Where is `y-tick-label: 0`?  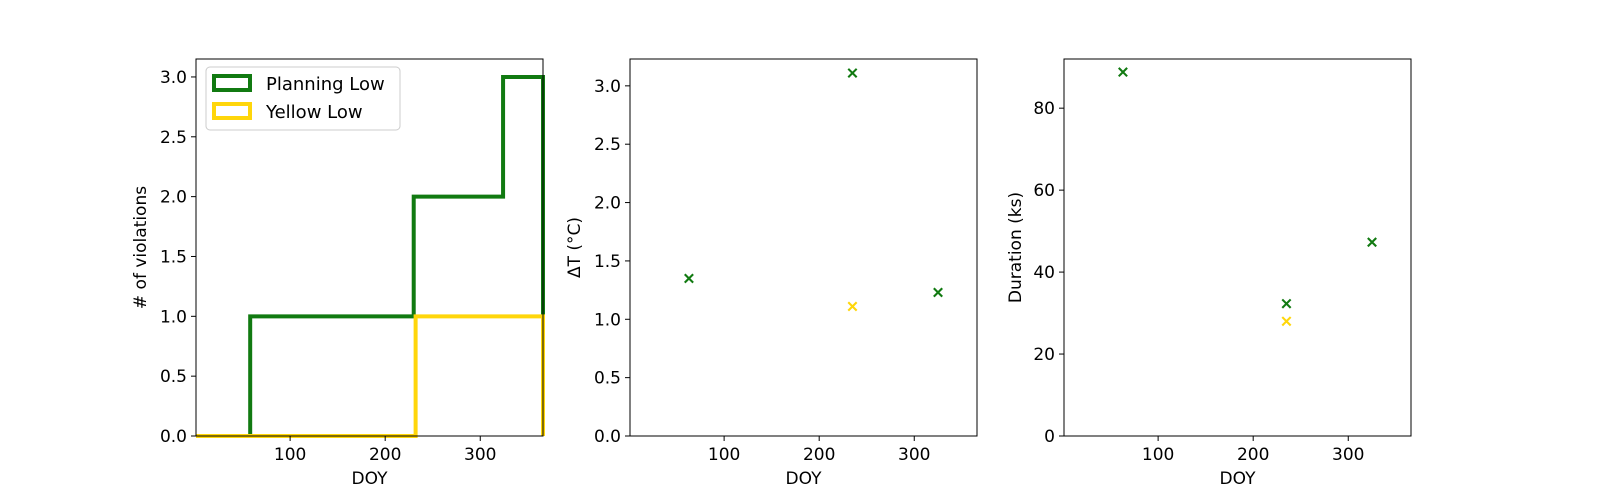 y-tick-label: 0 is located at coordinates (1049, 437).